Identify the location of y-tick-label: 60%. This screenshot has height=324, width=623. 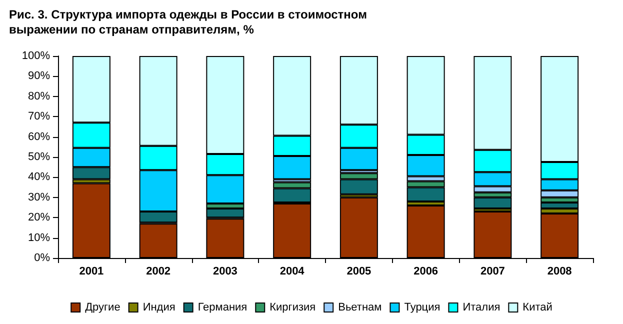
(39, 136).